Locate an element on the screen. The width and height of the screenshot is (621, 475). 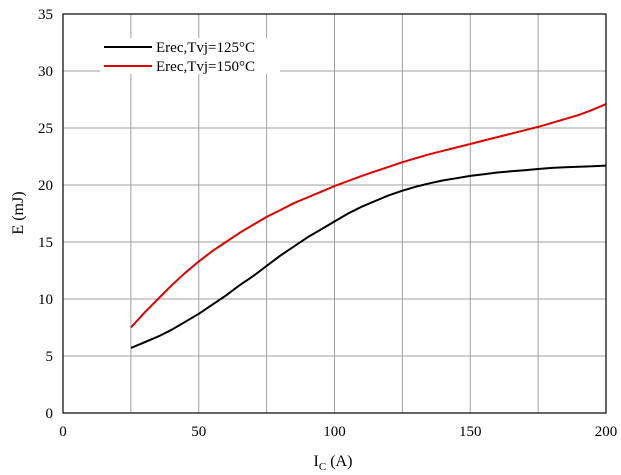
legend-box is located at coordinates (190, 56).